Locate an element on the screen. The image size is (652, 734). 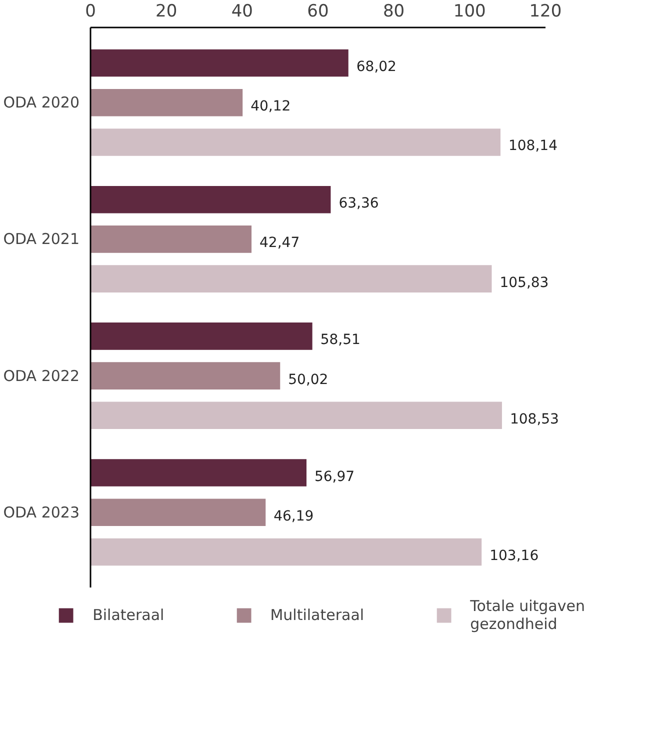
data-label: 42,47 is located at coordinates (280, 243).